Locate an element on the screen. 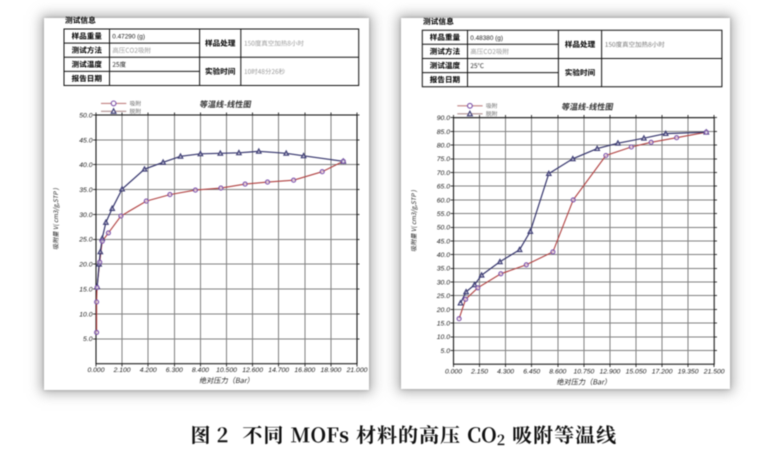  svg-text: 4.300 is located at coordinates (505, 372).